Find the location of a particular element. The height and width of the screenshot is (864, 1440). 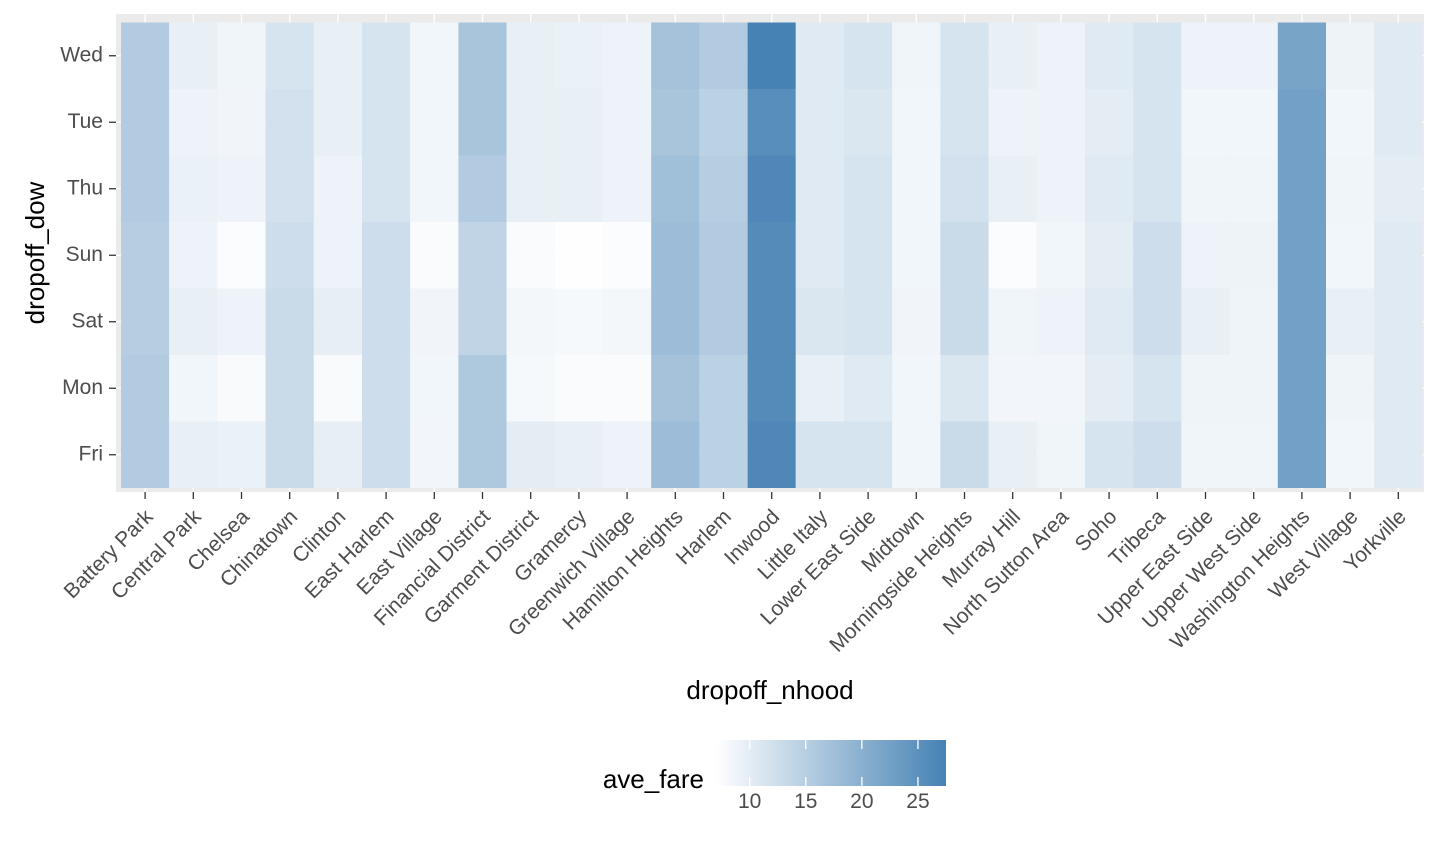

y-tick-label: Wed is located at coordinates (81, 54).